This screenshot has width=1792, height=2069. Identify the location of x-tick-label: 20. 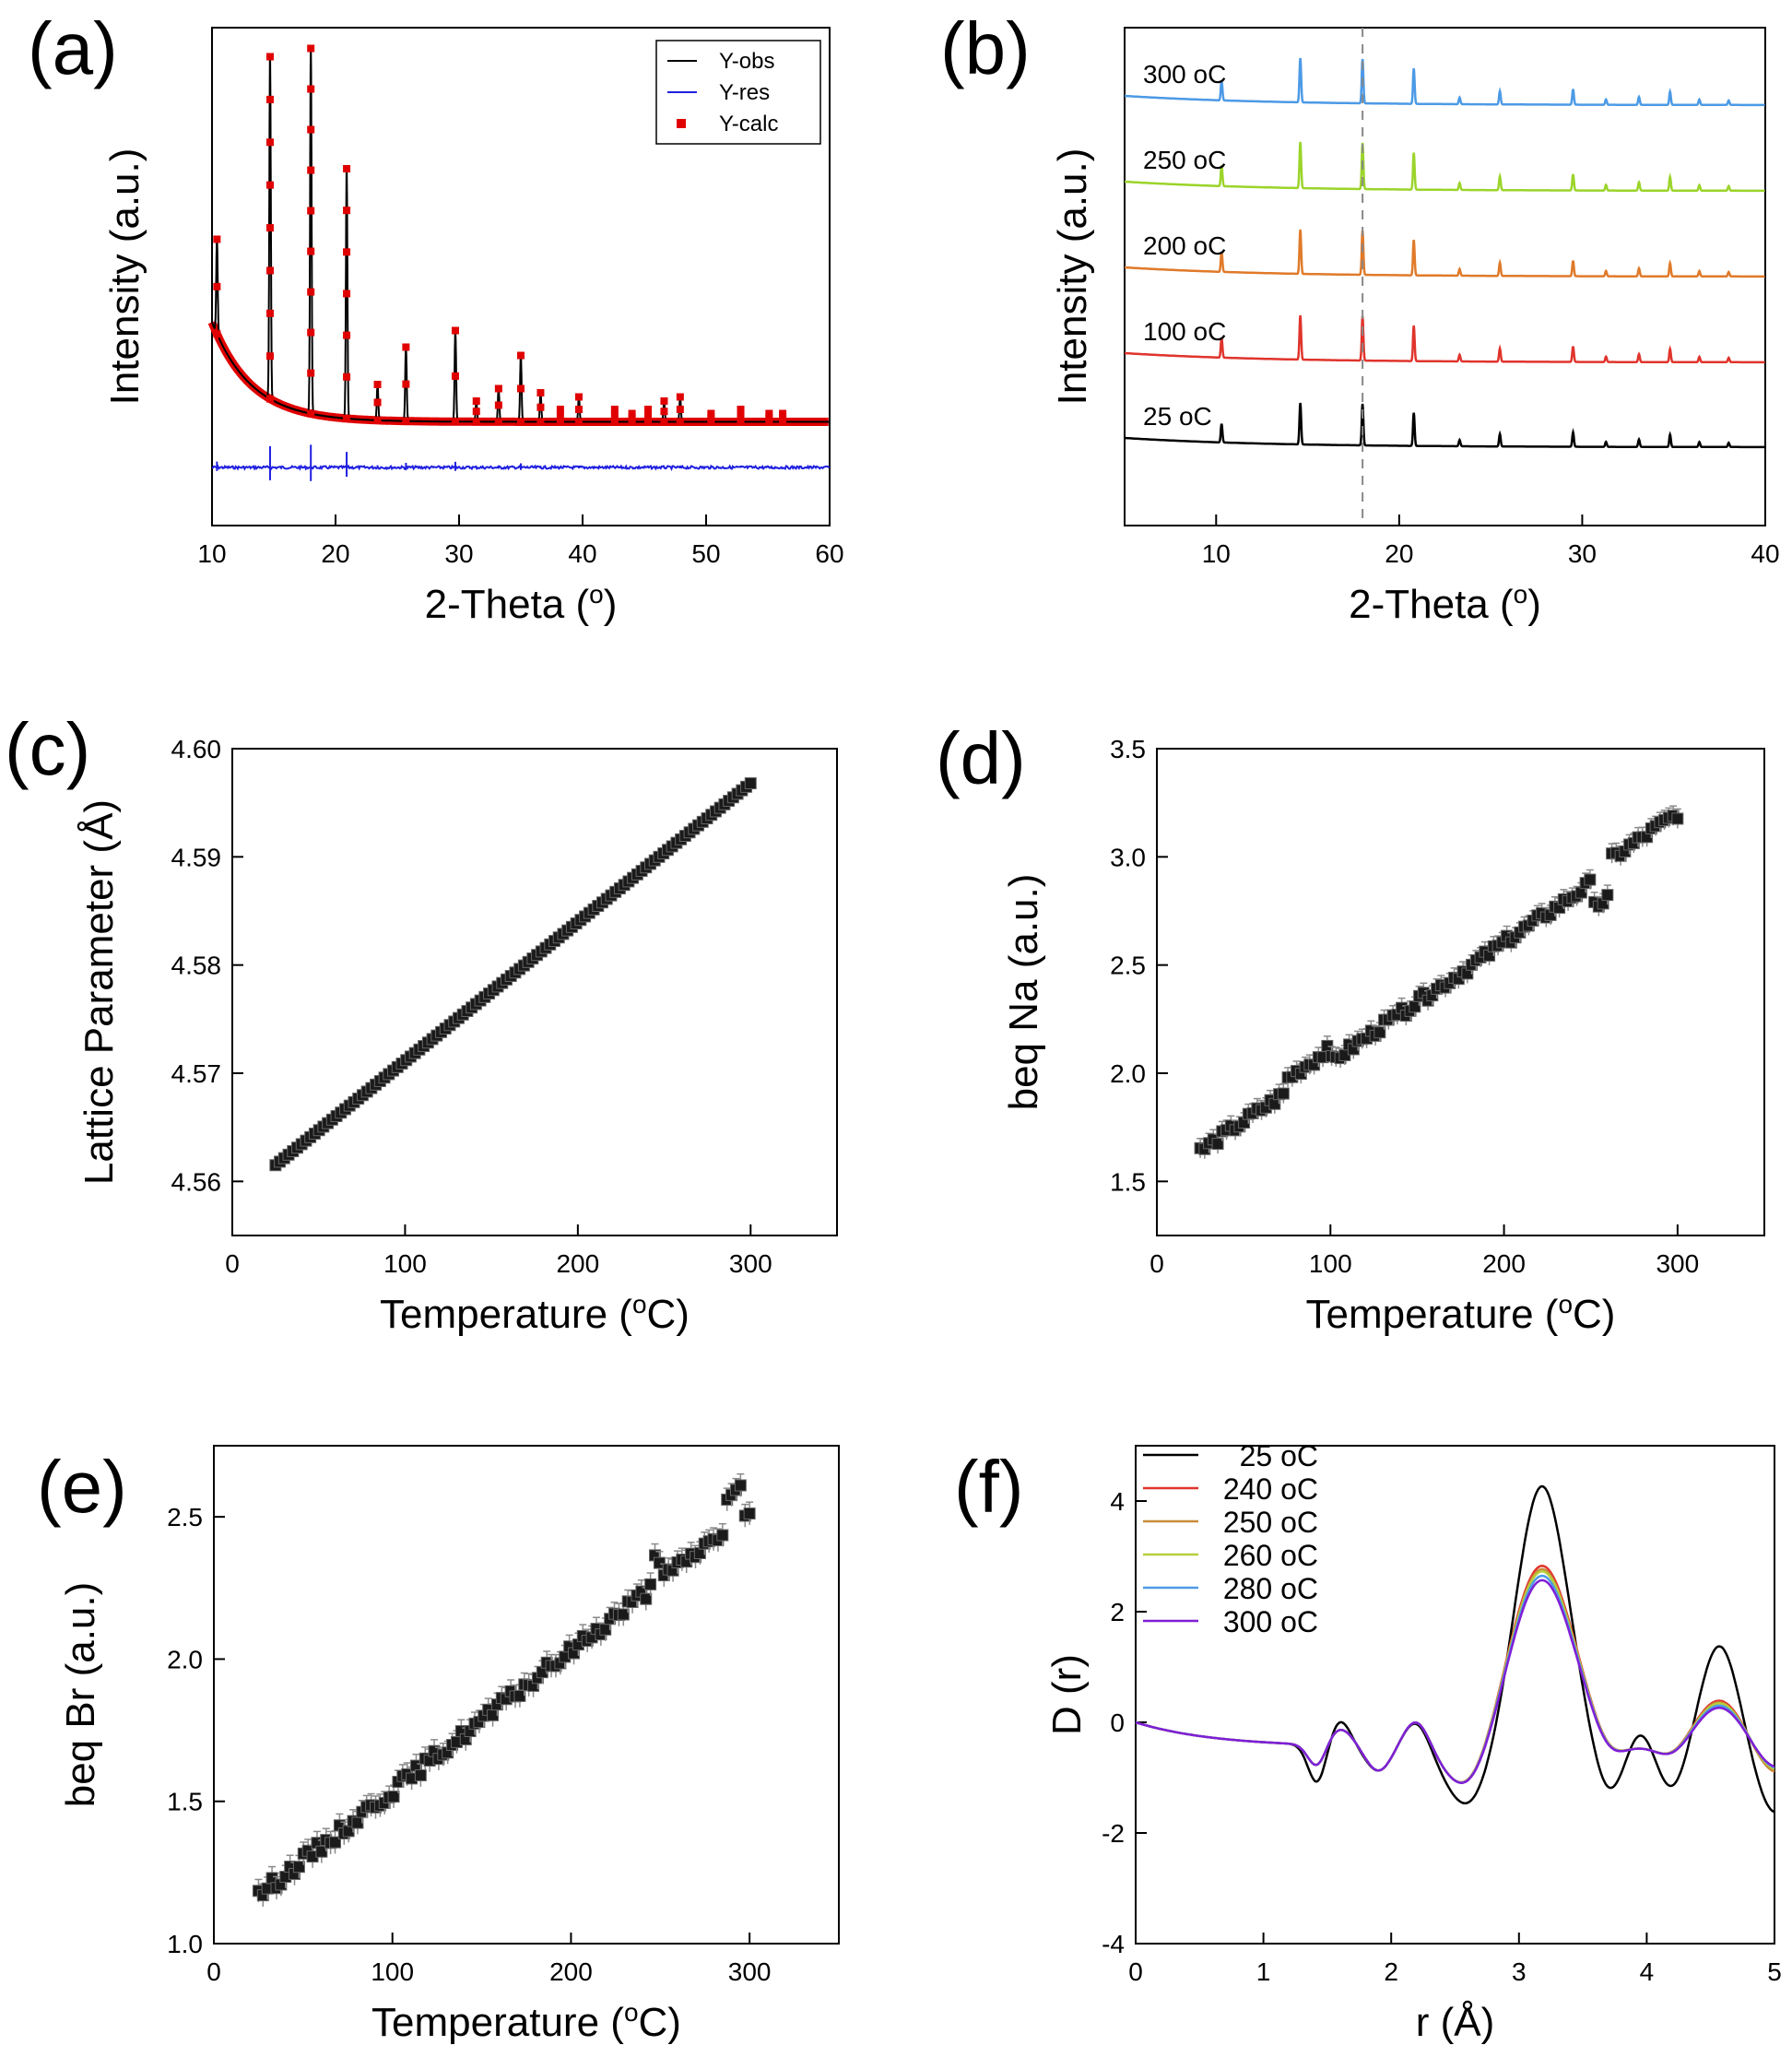
(335, 553).